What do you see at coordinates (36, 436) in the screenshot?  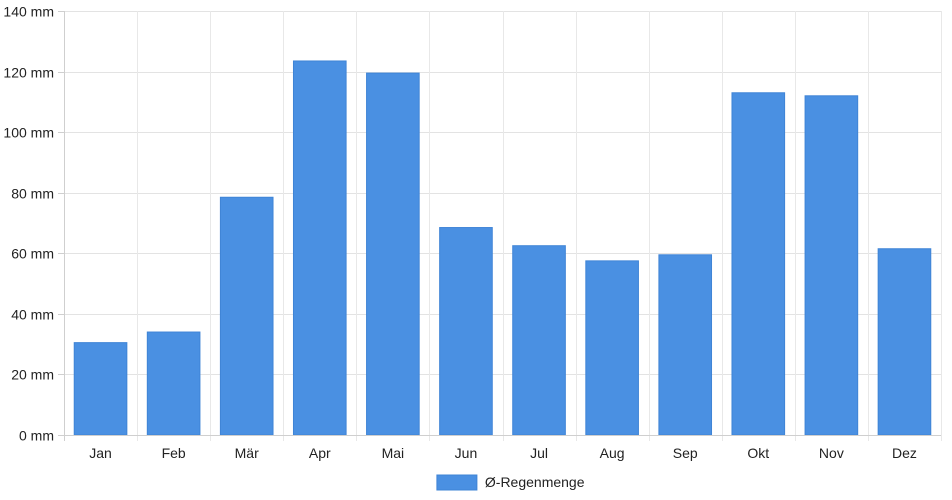 I see `y-tick-label: 0 mm` at bounding box center [36, 436].